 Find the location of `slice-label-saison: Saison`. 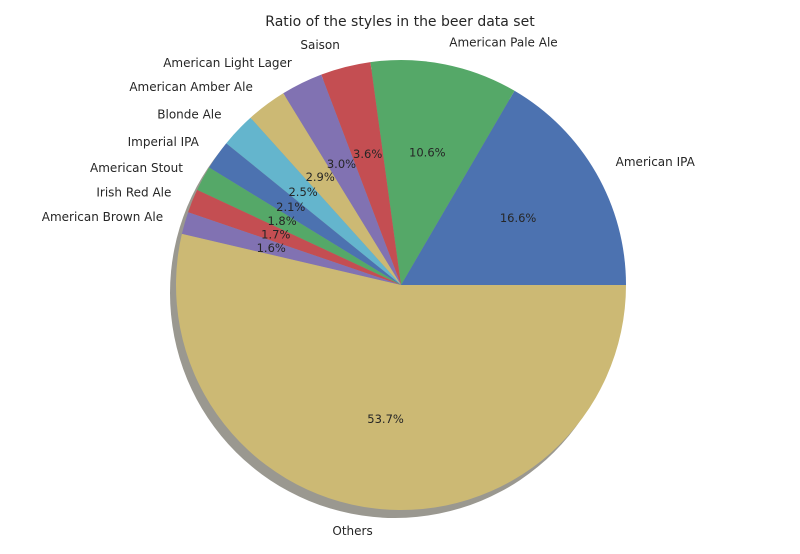

slice-label-saison: Saison is located at coordinates (320, 45).